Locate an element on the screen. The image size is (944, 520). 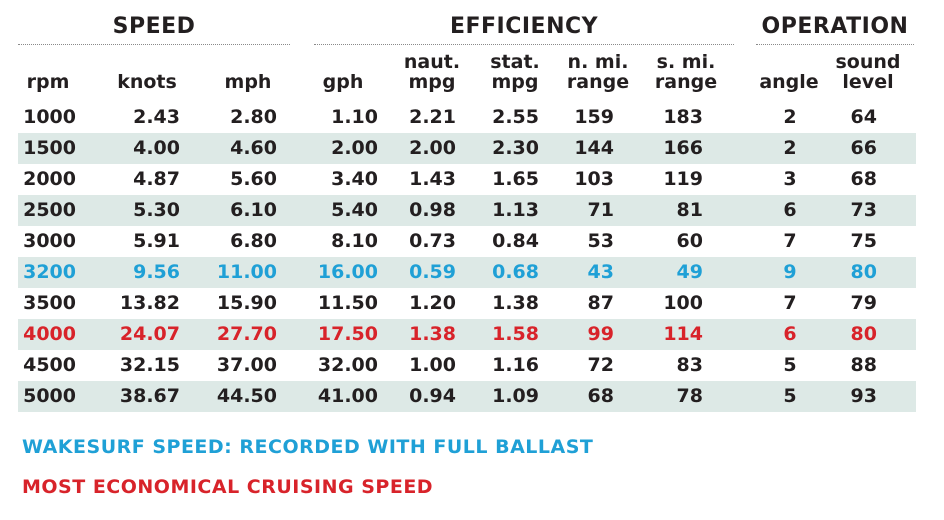
cell-n-range: 68 is located at coordinates (600, 396).